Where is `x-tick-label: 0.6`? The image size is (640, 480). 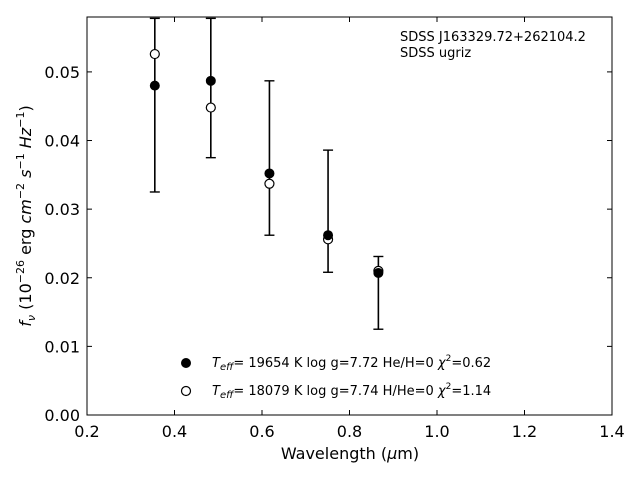
x-tick-label: 0.6 is located at coordinates (261, 431).